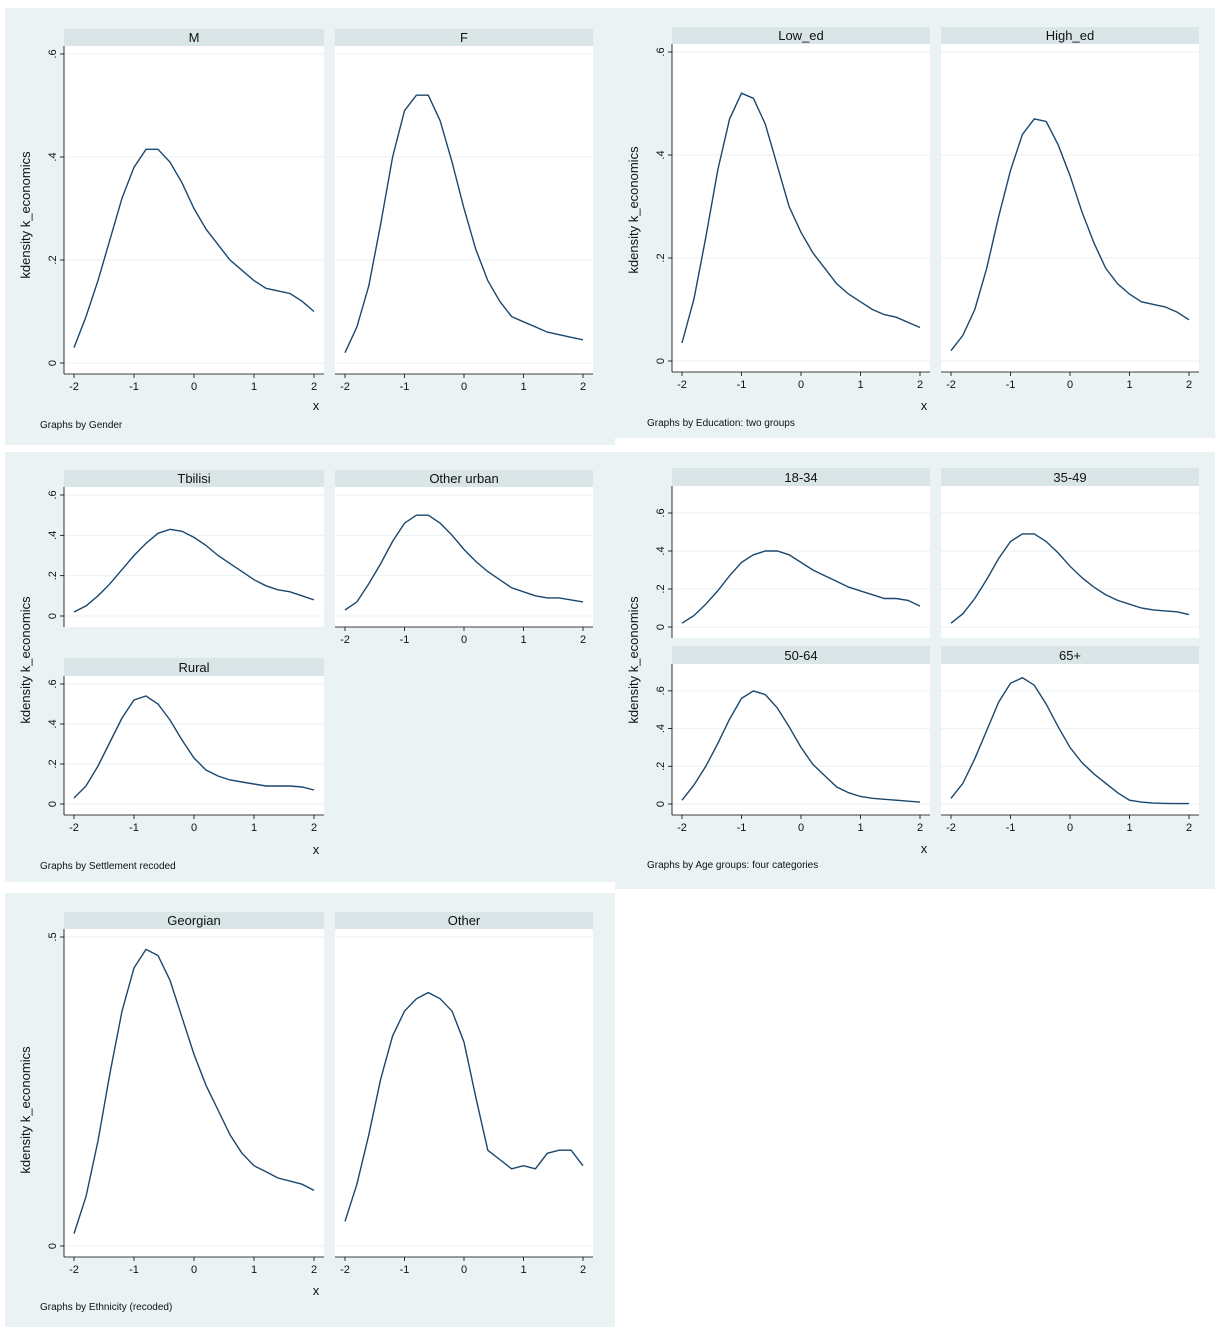  Describe the element at coordinates (193, 478) in the screenshot. I see `panel-title: Tbilisi` at that location.